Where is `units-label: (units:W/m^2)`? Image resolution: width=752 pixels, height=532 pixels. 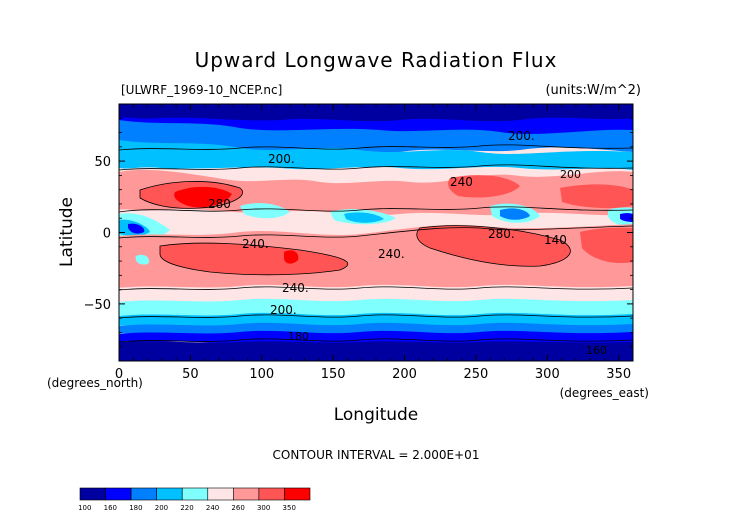 units-label: (units:W/m^2) is located at coordinates (593, 90).